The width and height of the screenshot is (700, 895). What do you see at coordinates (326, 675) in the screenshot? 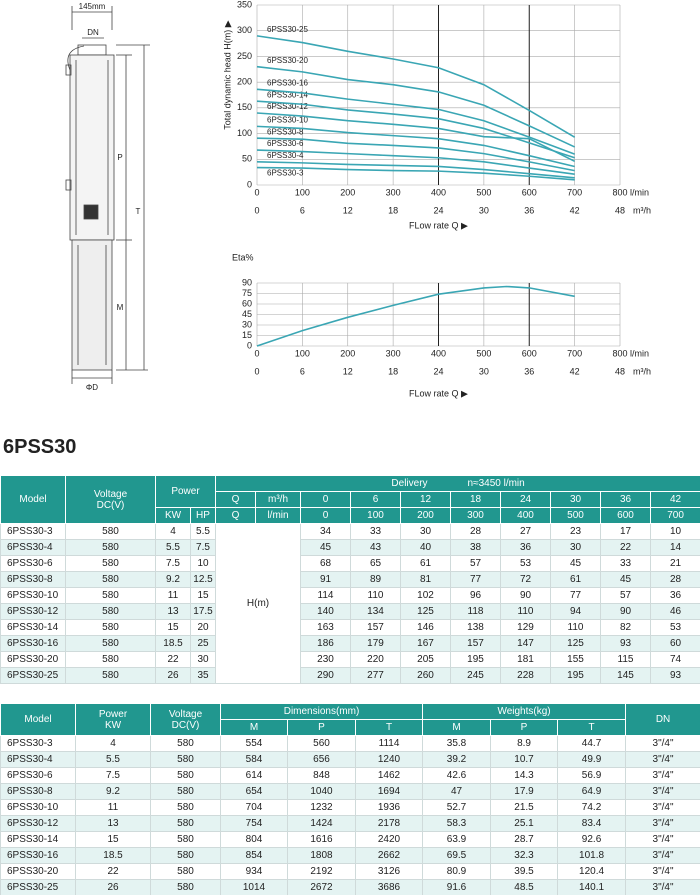
I see `cell: 290` at bounding box center [326, 675].